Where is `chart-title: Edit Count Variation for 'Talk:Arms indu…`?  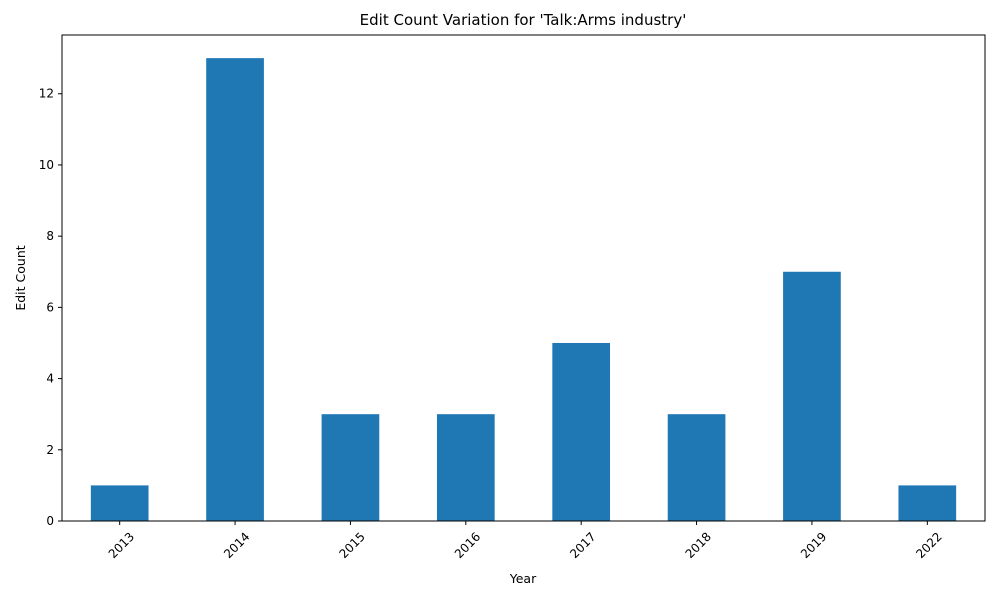
chart-title: Edit Count Variation for 'Talk:Arms indu… is located at coordinates (523, 20).